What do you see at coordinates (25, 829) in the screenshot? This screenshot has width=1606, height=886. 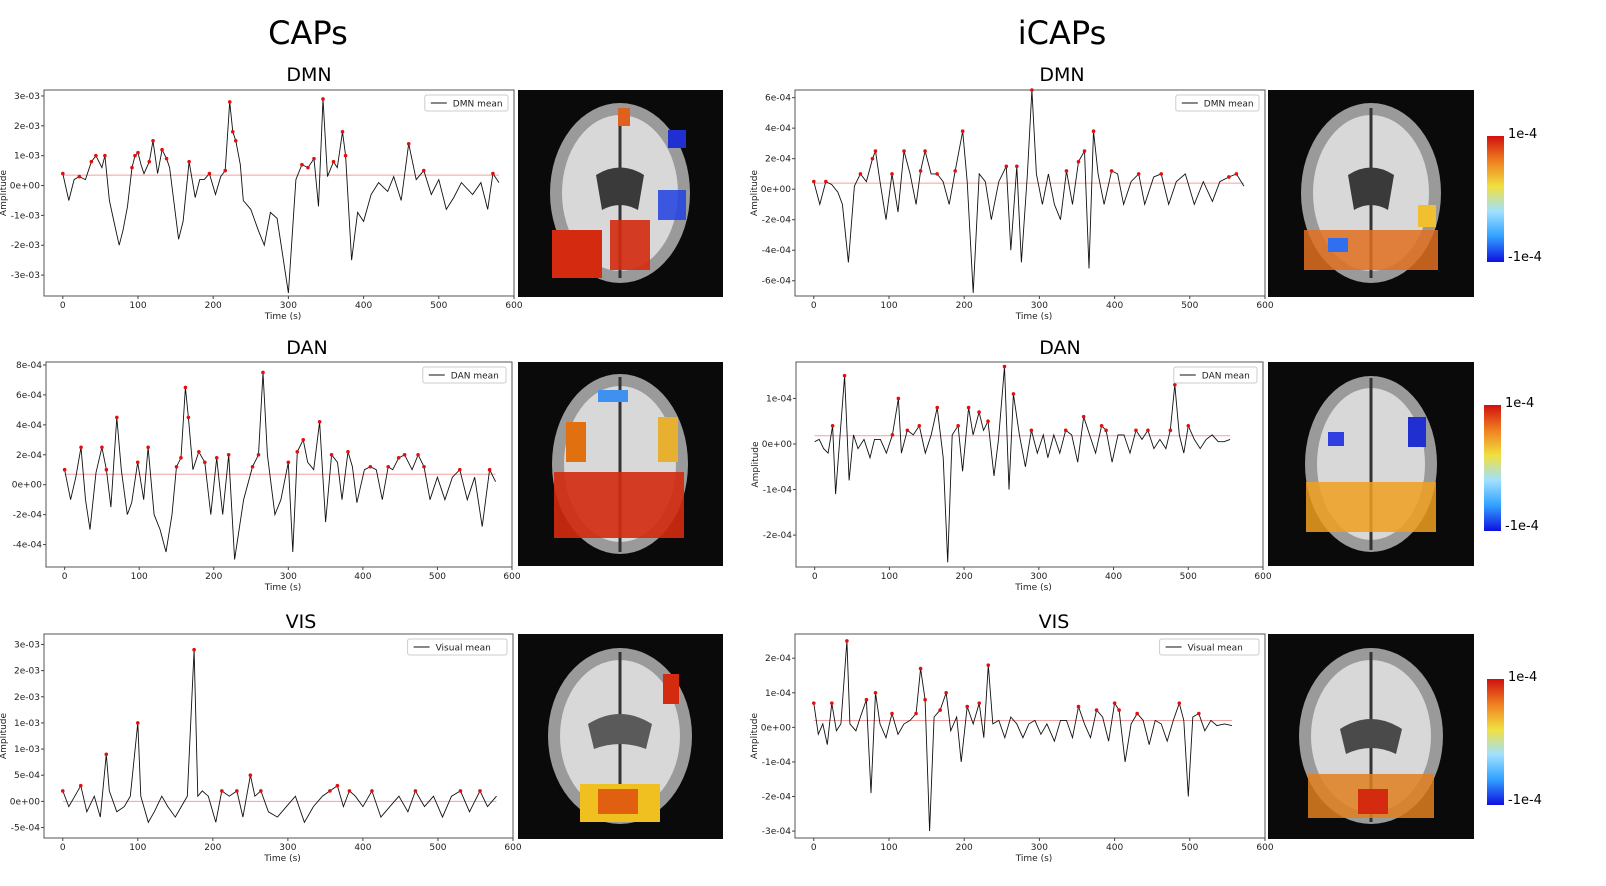 I see `y-tick-label: -5e-04` at bounding box center [25, 829].